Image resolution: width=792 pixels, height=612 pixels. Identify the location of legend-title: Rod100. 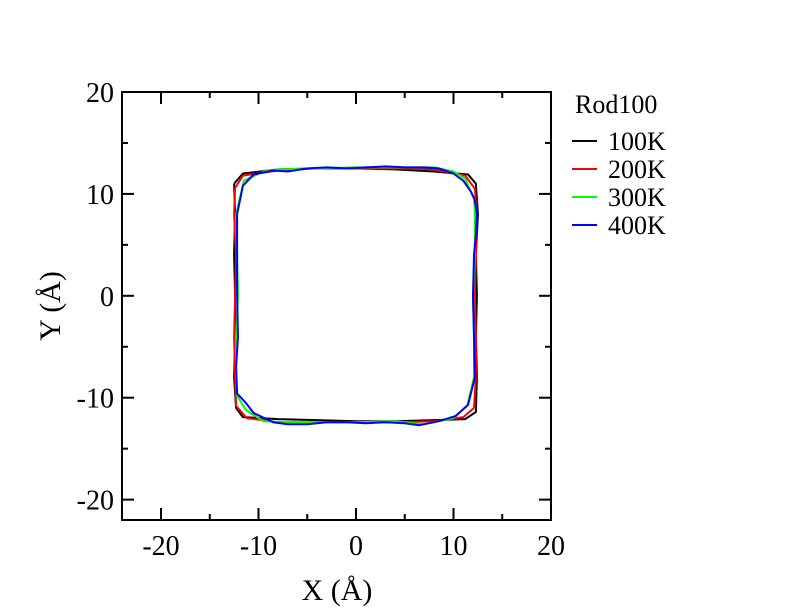
(616, 104).